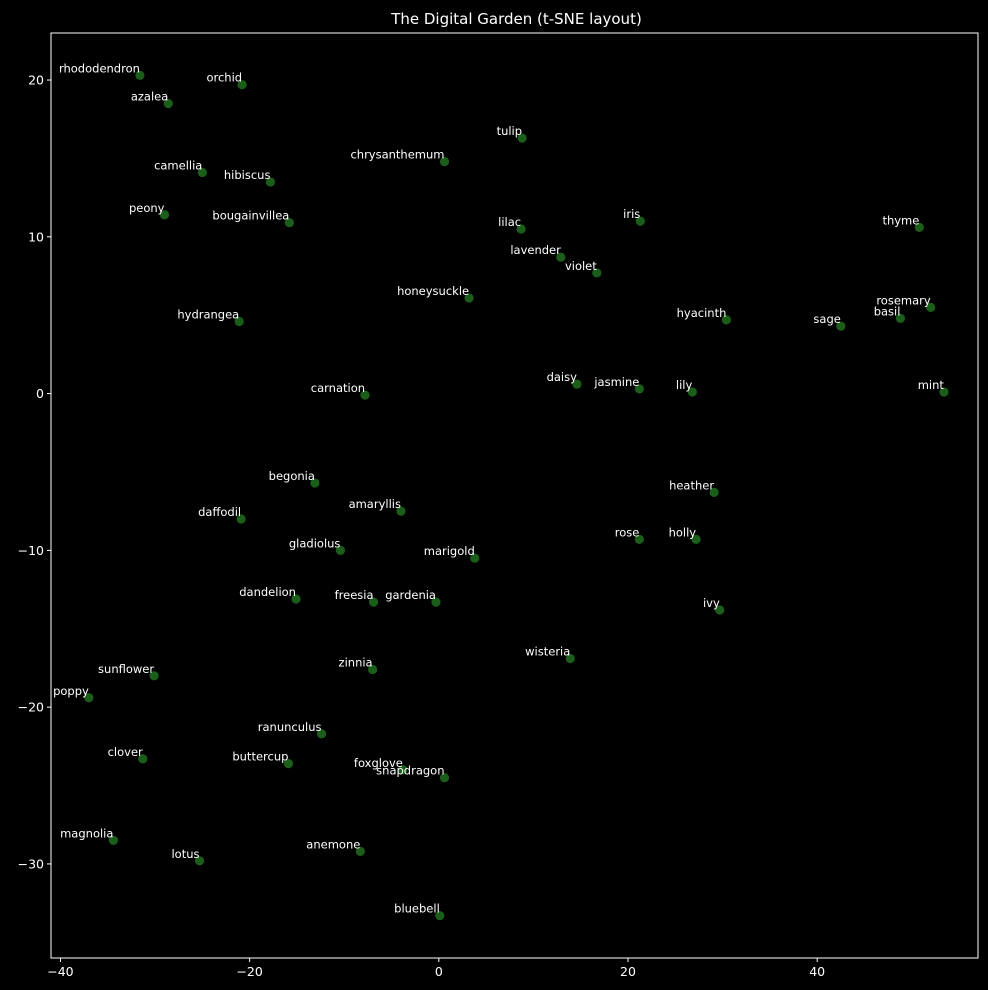  I want to click on point-label: chrysanthemum, so click(397, 155).